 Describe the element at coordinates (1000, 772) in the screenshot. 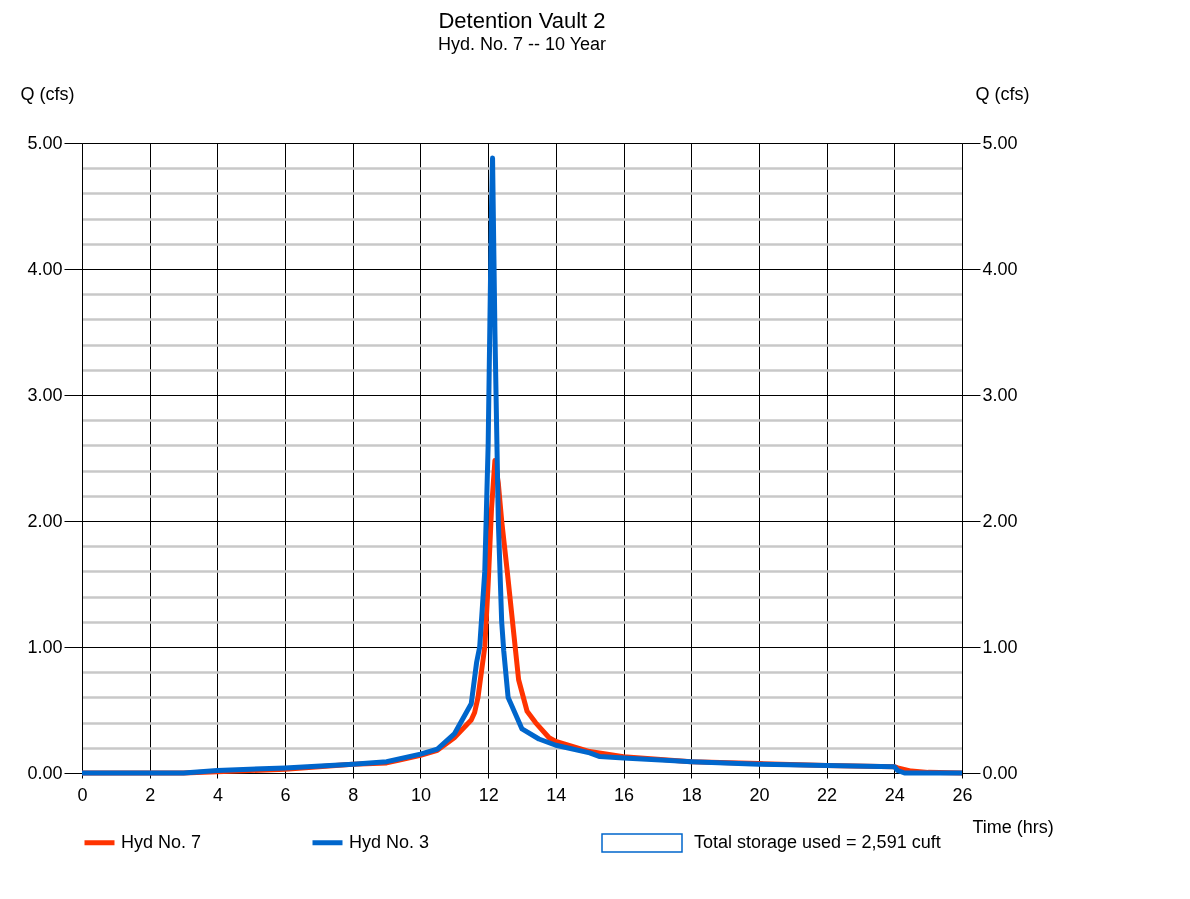

I see `y2-tick-label: 0.00` at that location.